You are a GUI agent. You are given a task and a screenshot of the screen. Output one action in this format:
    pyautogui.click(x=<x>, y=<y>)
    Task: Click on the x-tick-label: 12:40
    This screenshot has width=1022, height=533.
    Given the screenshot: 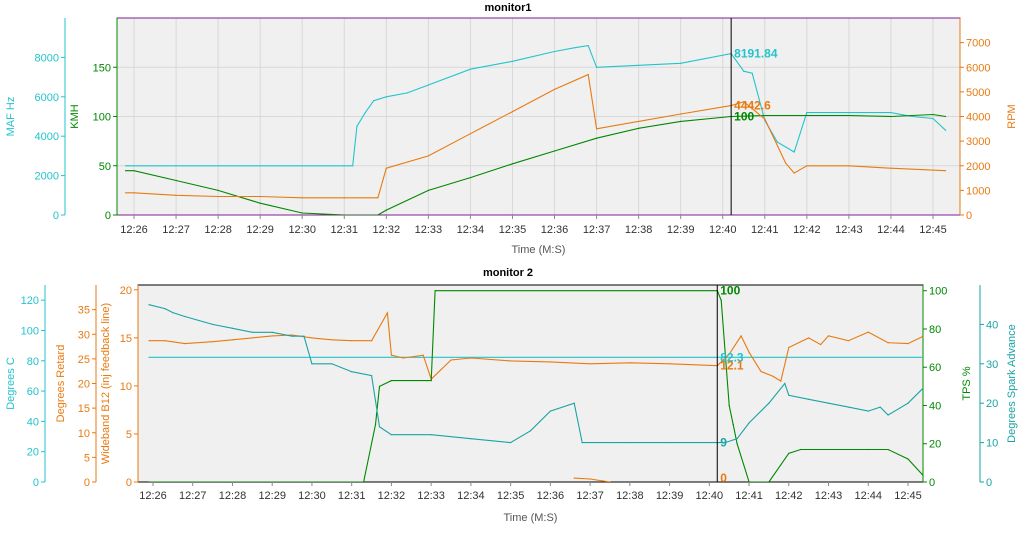 What is the action you would take?
    pyautogui.click(x=723, y=230)
    